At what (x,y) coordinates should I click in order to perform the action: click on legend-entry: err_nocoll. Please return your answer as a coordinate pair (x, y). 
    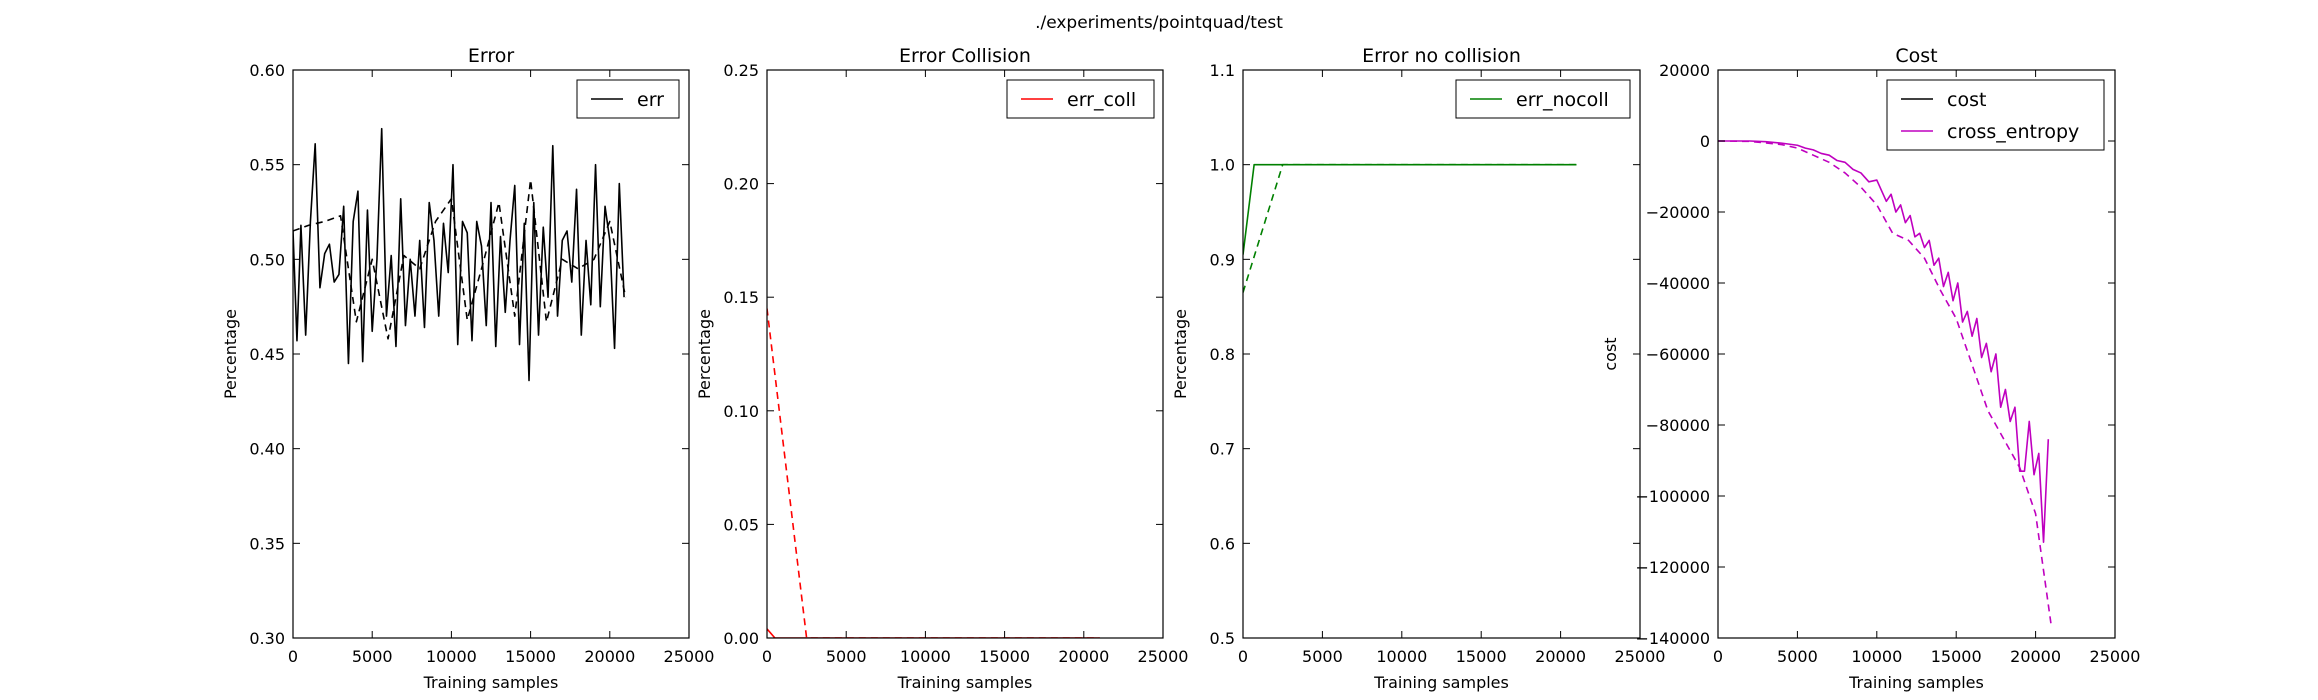
    Looking at the image, I should click on (1562, 100).